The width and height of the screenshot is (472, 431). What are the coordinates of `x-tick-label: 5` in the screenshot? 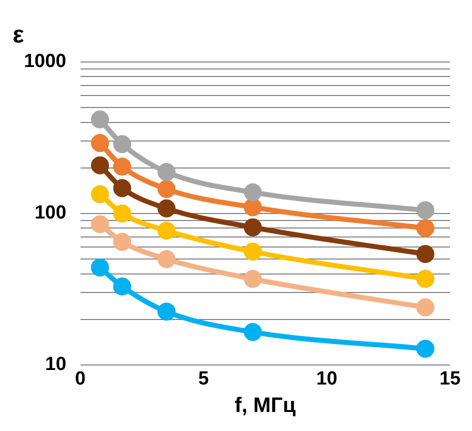 It's located at (204, 379).